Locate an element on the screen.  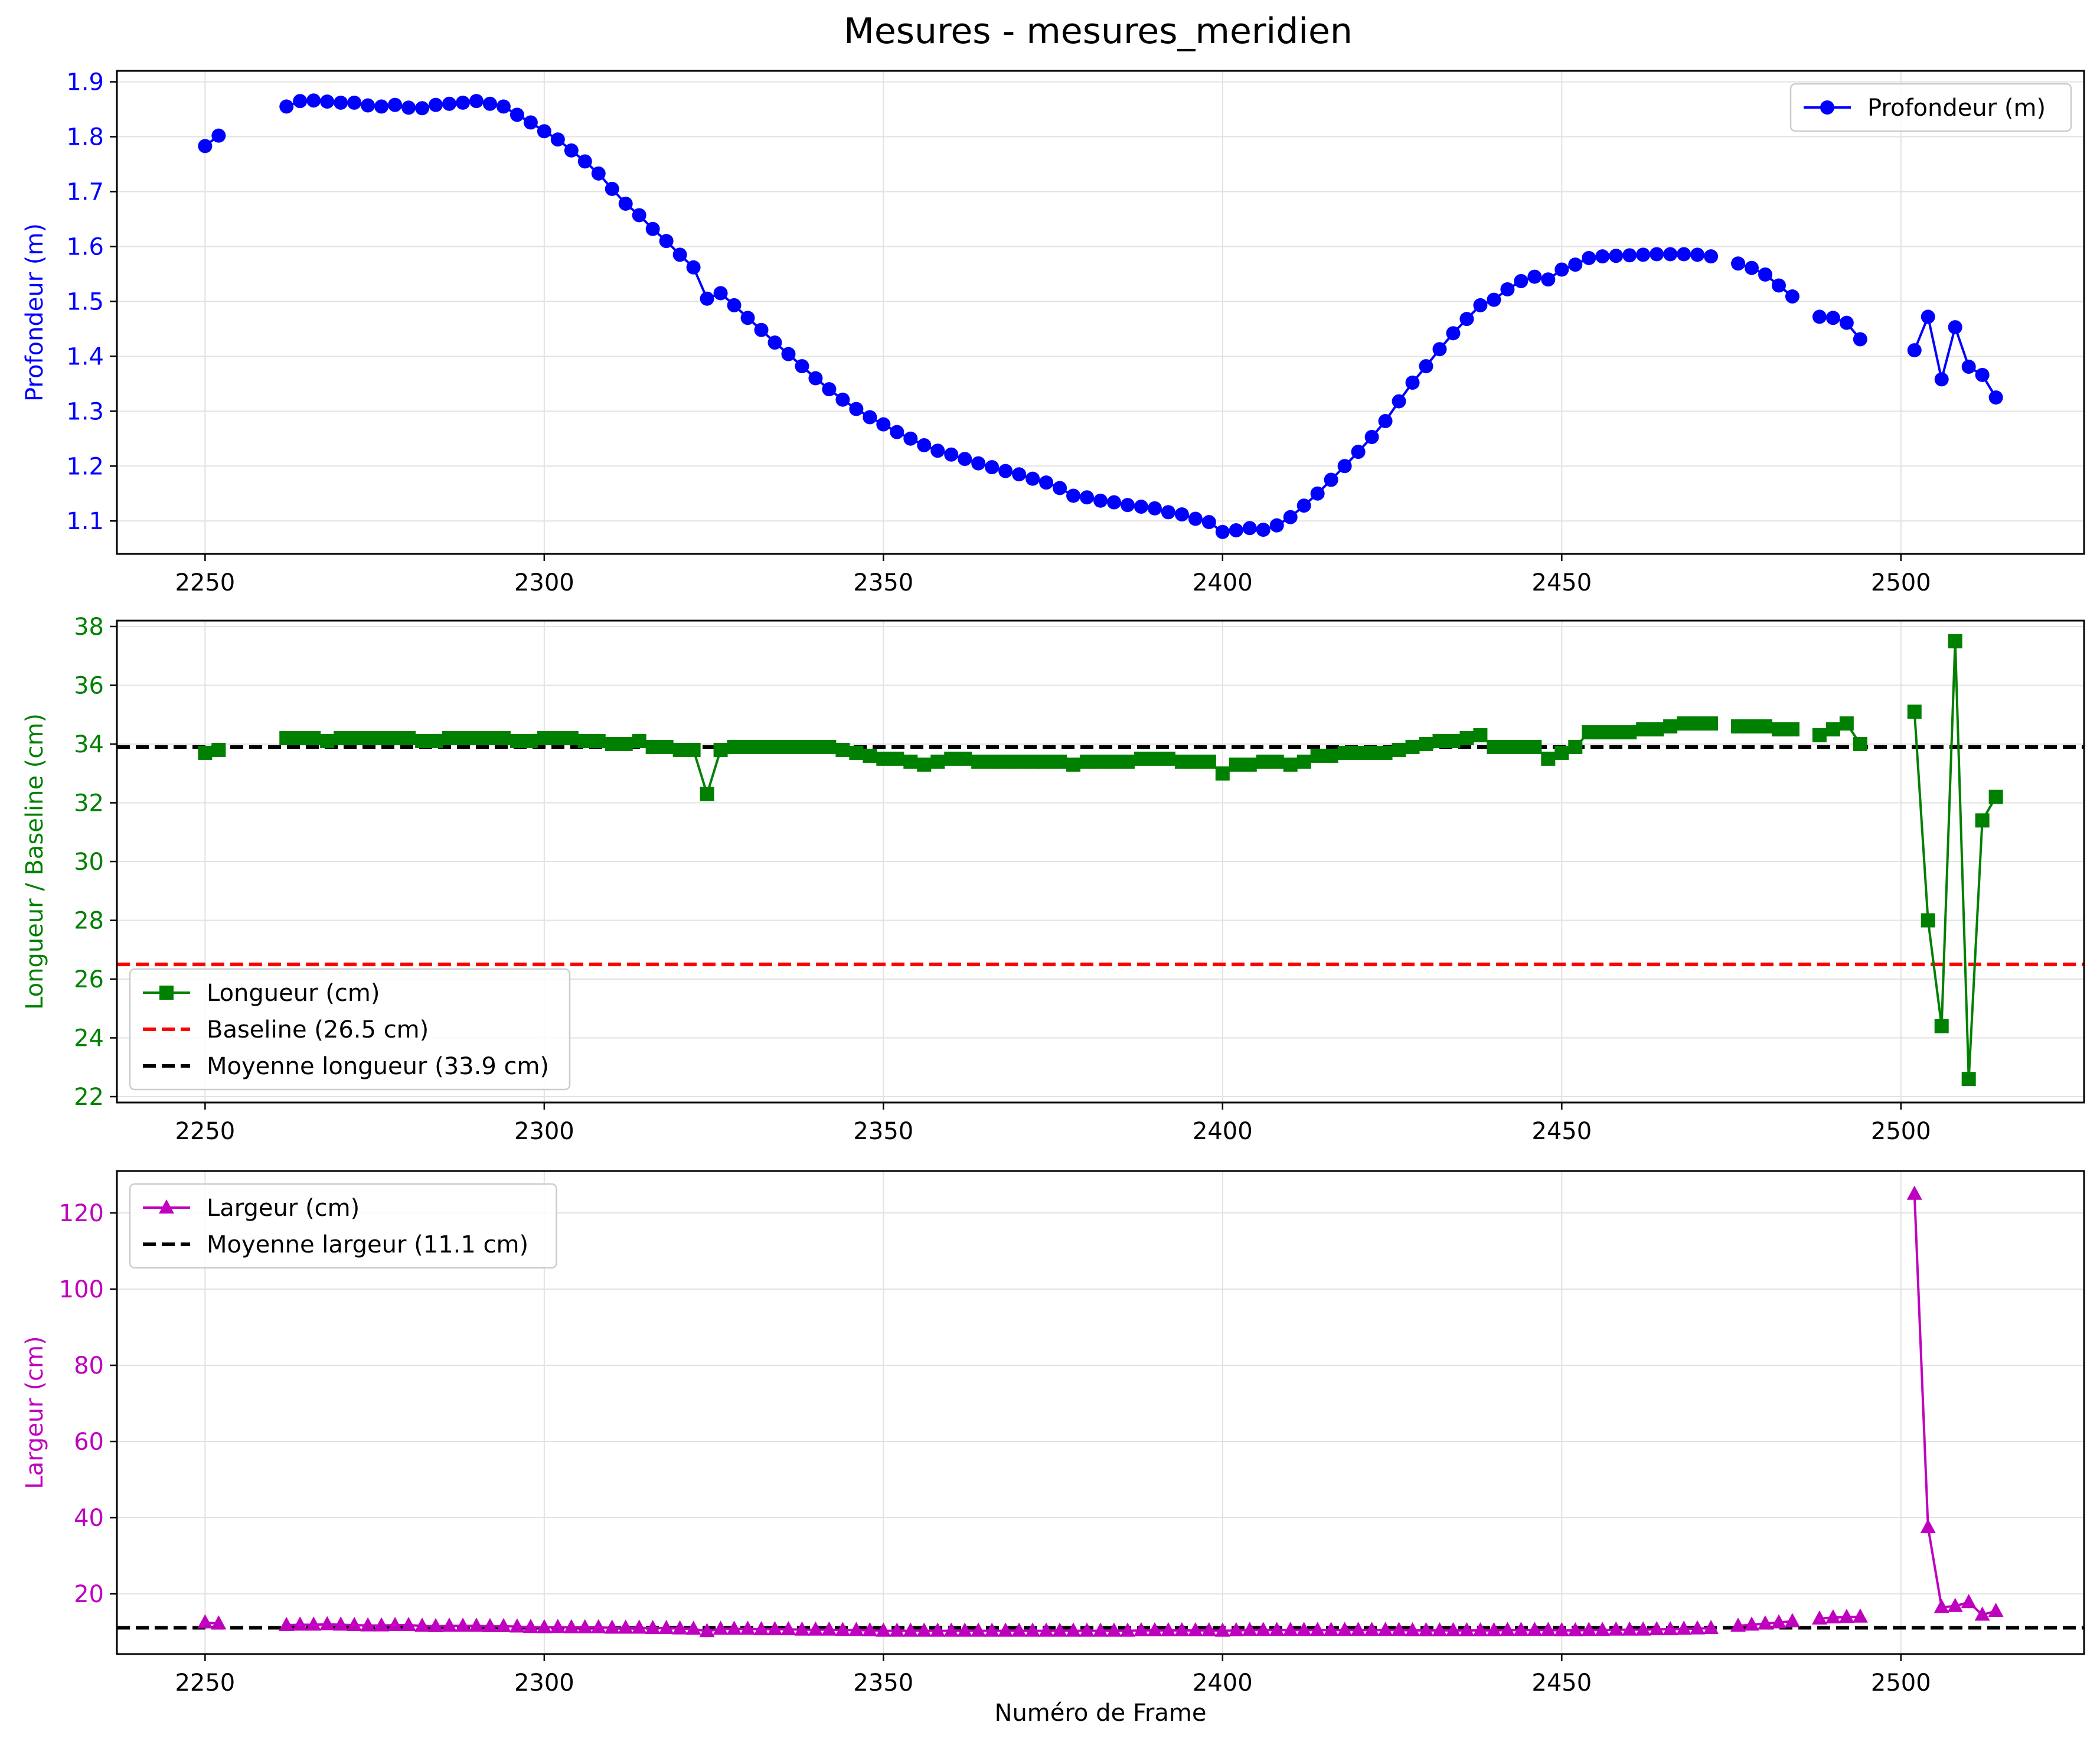
x-tick-label: 2400 is located at coordinates (1223, 582).